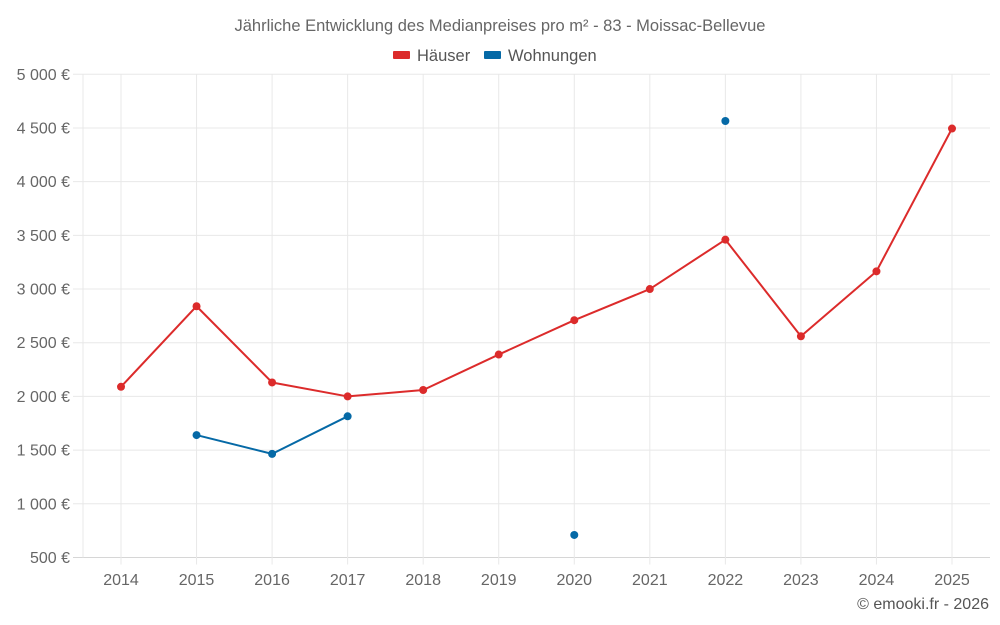 This screenshot has height=625, width=1000. I want to click on y-tick-label: 5 000 €, so click(43, 75).